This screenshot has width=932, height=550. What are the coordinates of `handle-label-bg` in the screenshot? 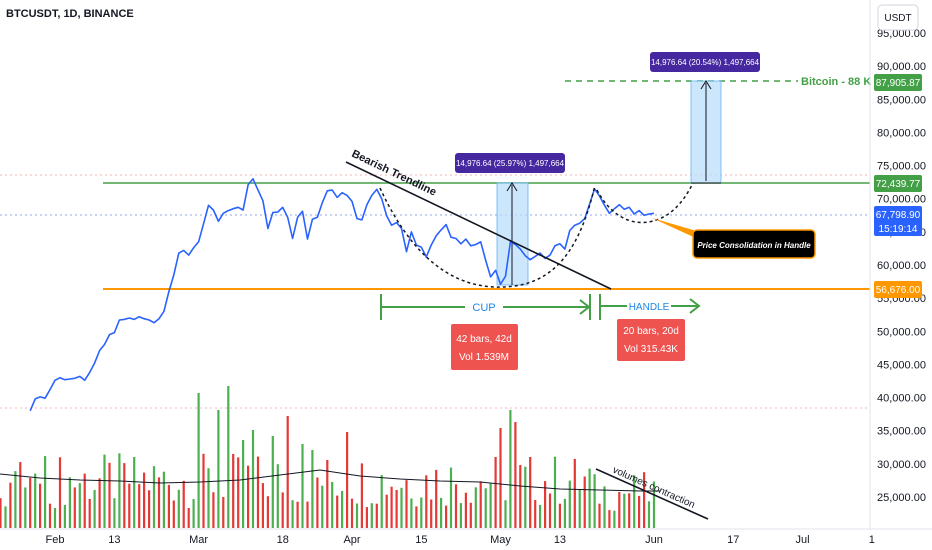 It's located at (649, 306).